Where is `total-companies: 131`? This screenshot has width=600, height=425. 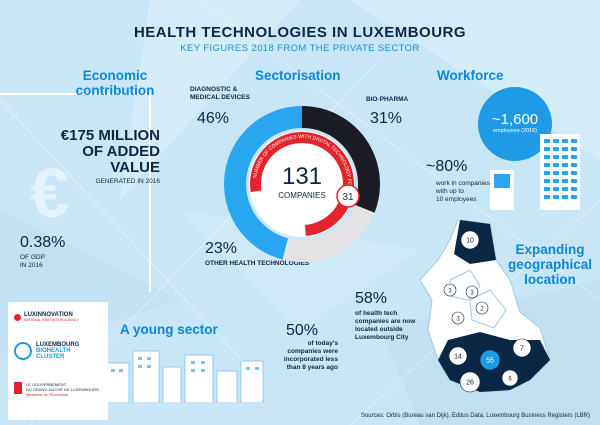
total-companies: 131 is located at coordinates (302, 176).